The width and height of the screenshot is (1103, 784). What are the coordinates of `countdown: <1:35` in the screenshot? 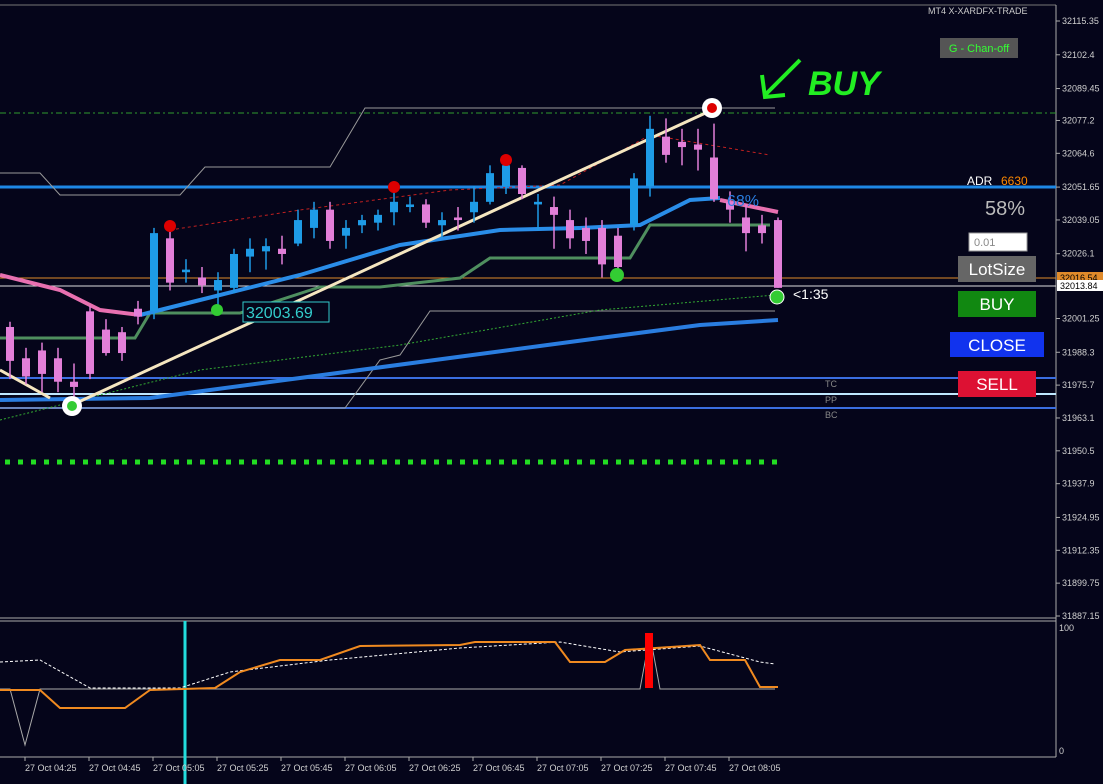 It's located at (811, 294).